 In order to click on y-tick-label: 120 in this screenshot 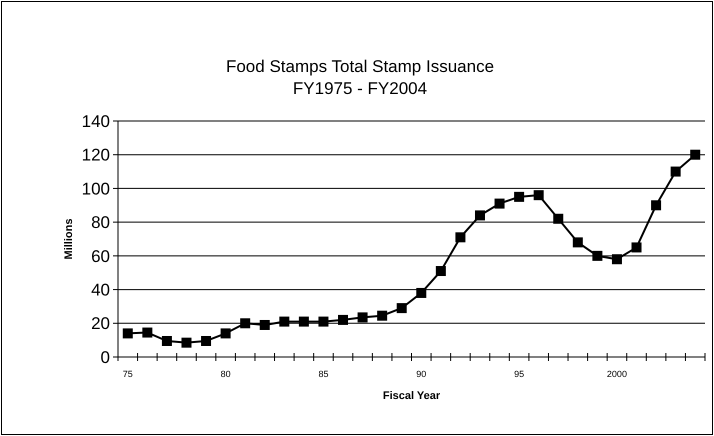, I will do `click(96, 155)`.